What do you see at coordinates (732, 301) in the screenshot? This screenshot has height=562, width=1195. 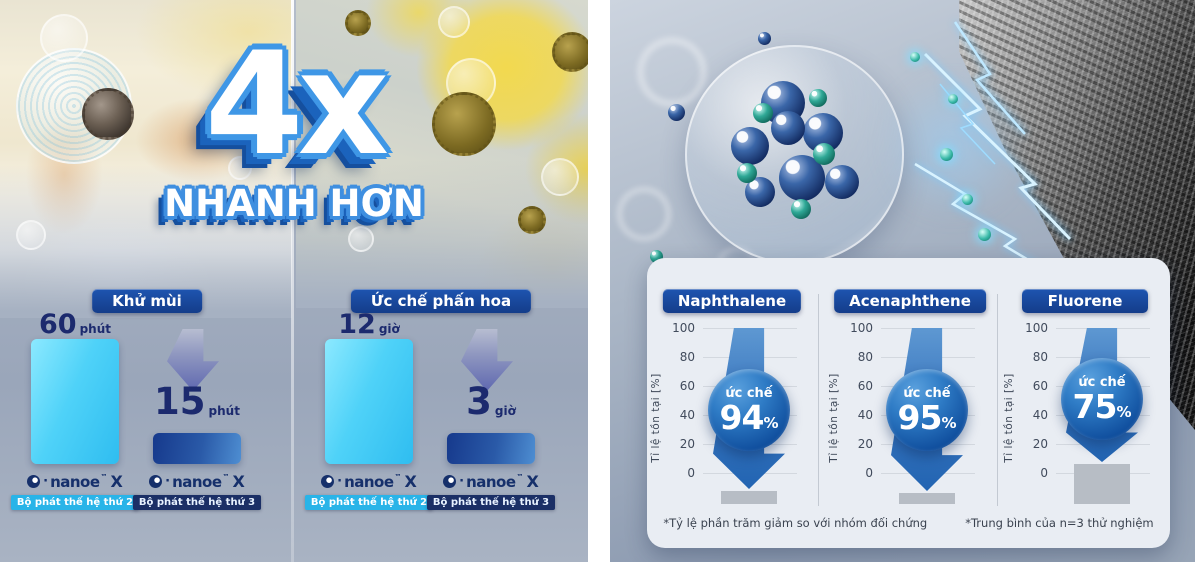 I see `column-title: Naphthalene` at bounding box center [732, 301].